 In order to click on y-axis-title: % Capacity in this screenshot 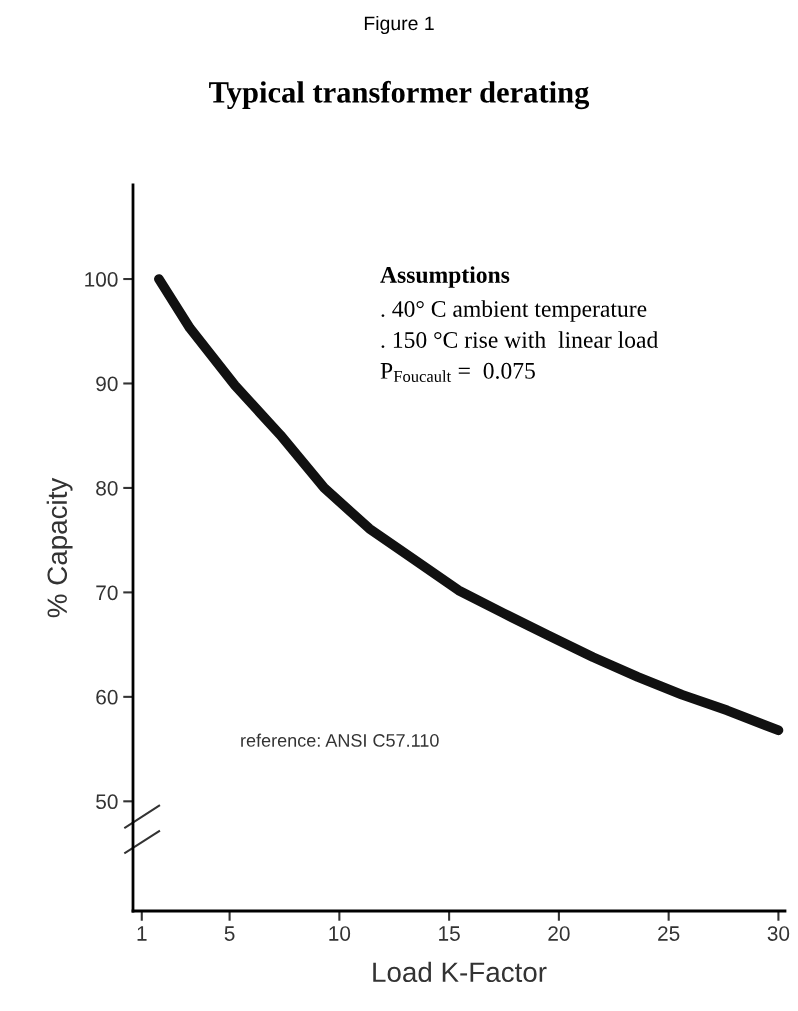, I will do `click(59, 547)`.